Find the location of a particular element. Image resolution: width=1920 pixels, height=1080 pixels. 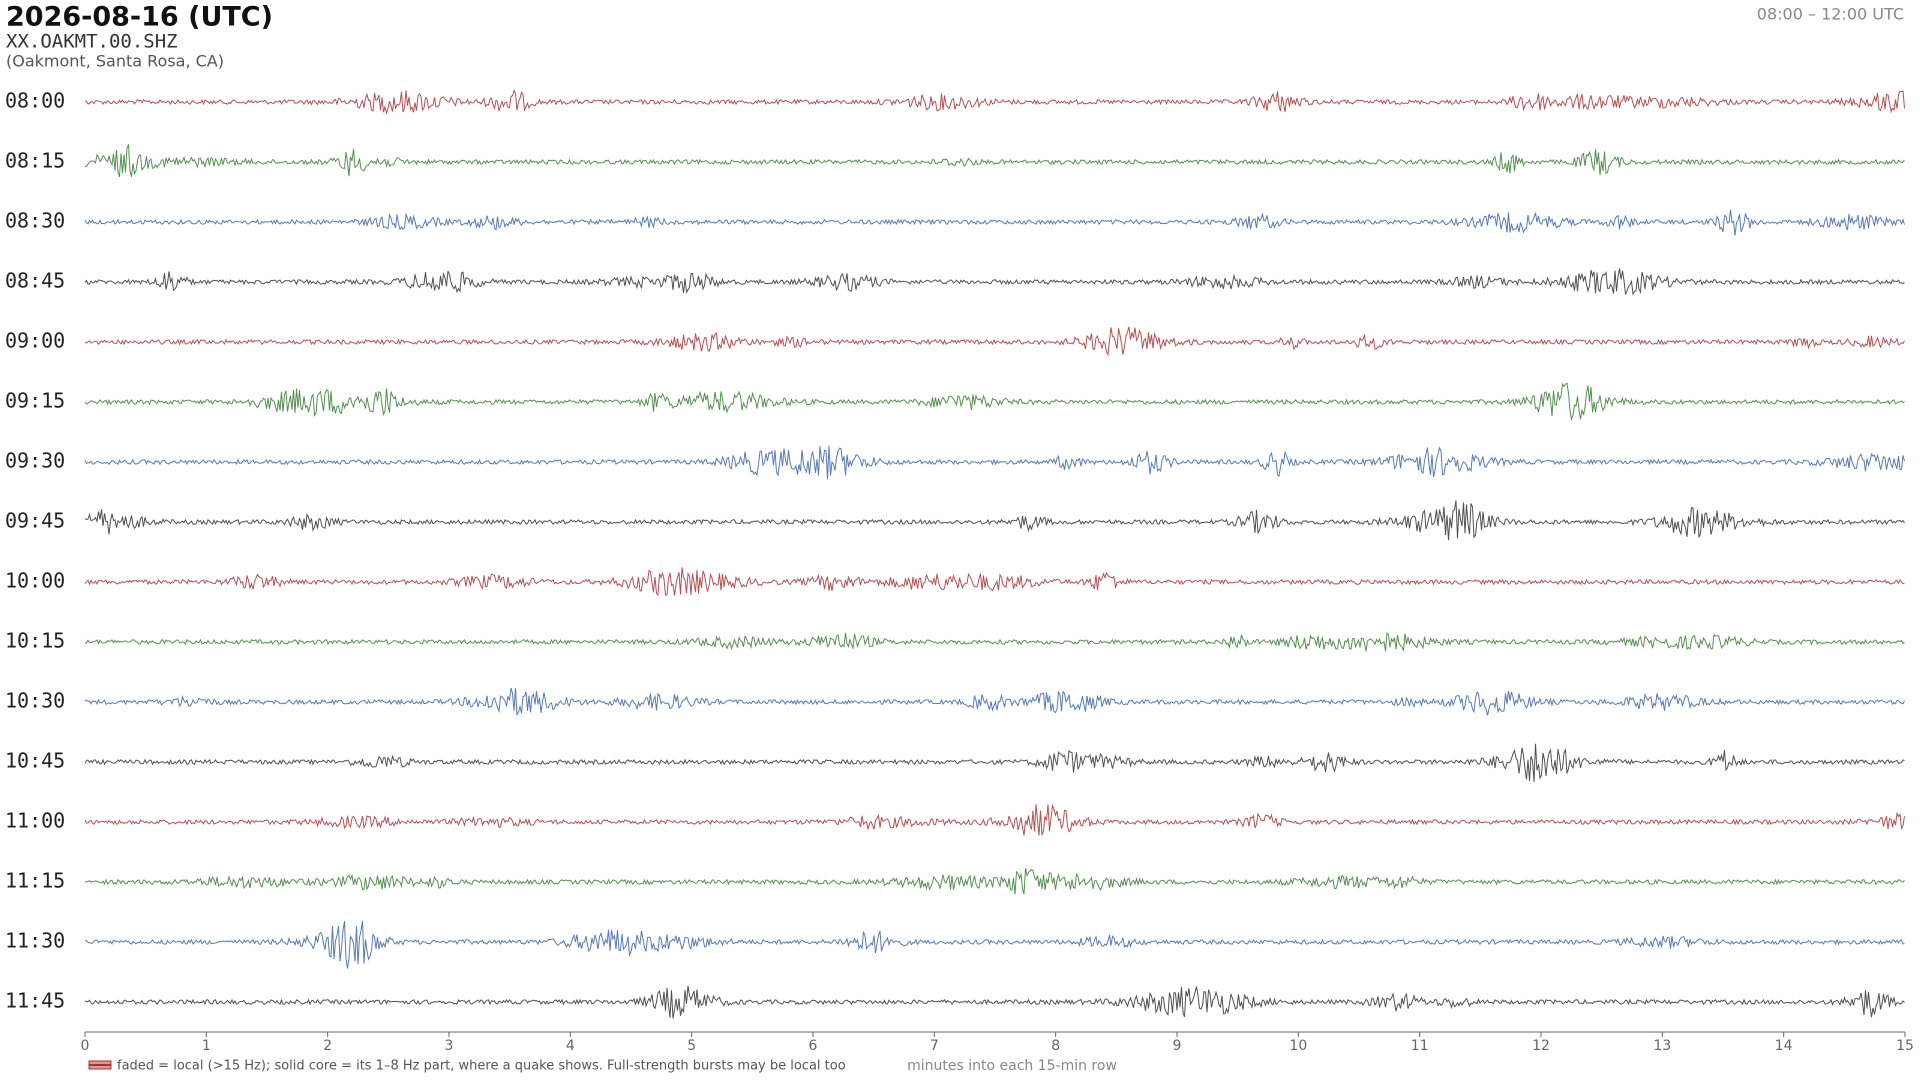

x-tick-label: 0 is located at coordinates (85, 1046).